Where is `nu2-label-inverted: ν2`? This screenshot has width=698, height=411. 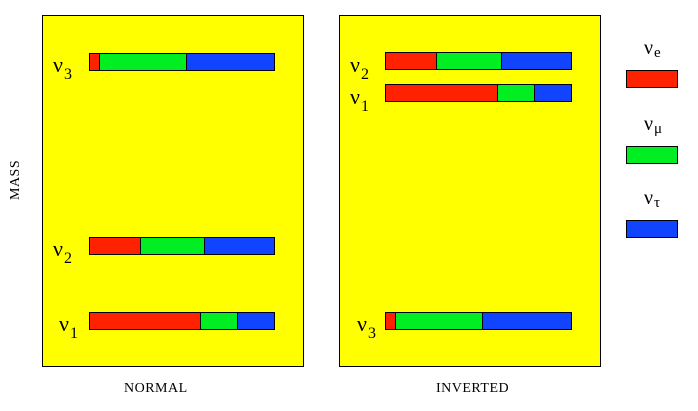 nu2-label-inverted: ν2 is located at coordinates (359, 68).